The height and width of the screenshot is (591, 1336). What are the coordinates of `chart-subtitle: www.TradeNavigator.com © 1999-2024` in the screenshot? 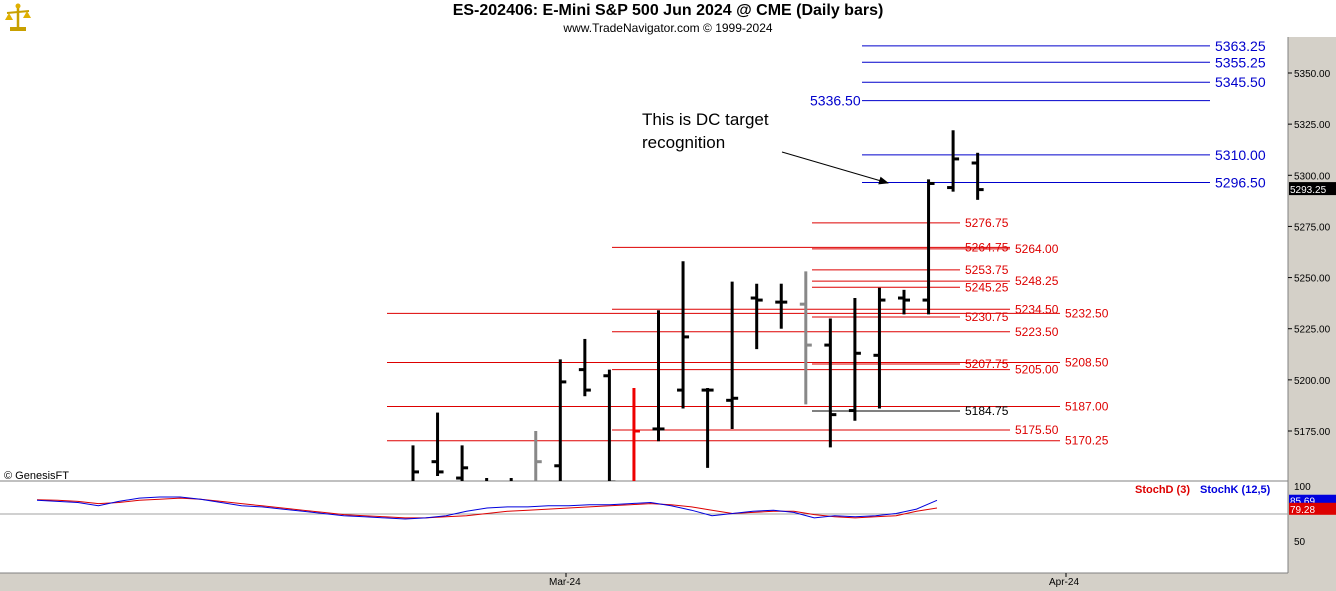 It's located at (668, 28).